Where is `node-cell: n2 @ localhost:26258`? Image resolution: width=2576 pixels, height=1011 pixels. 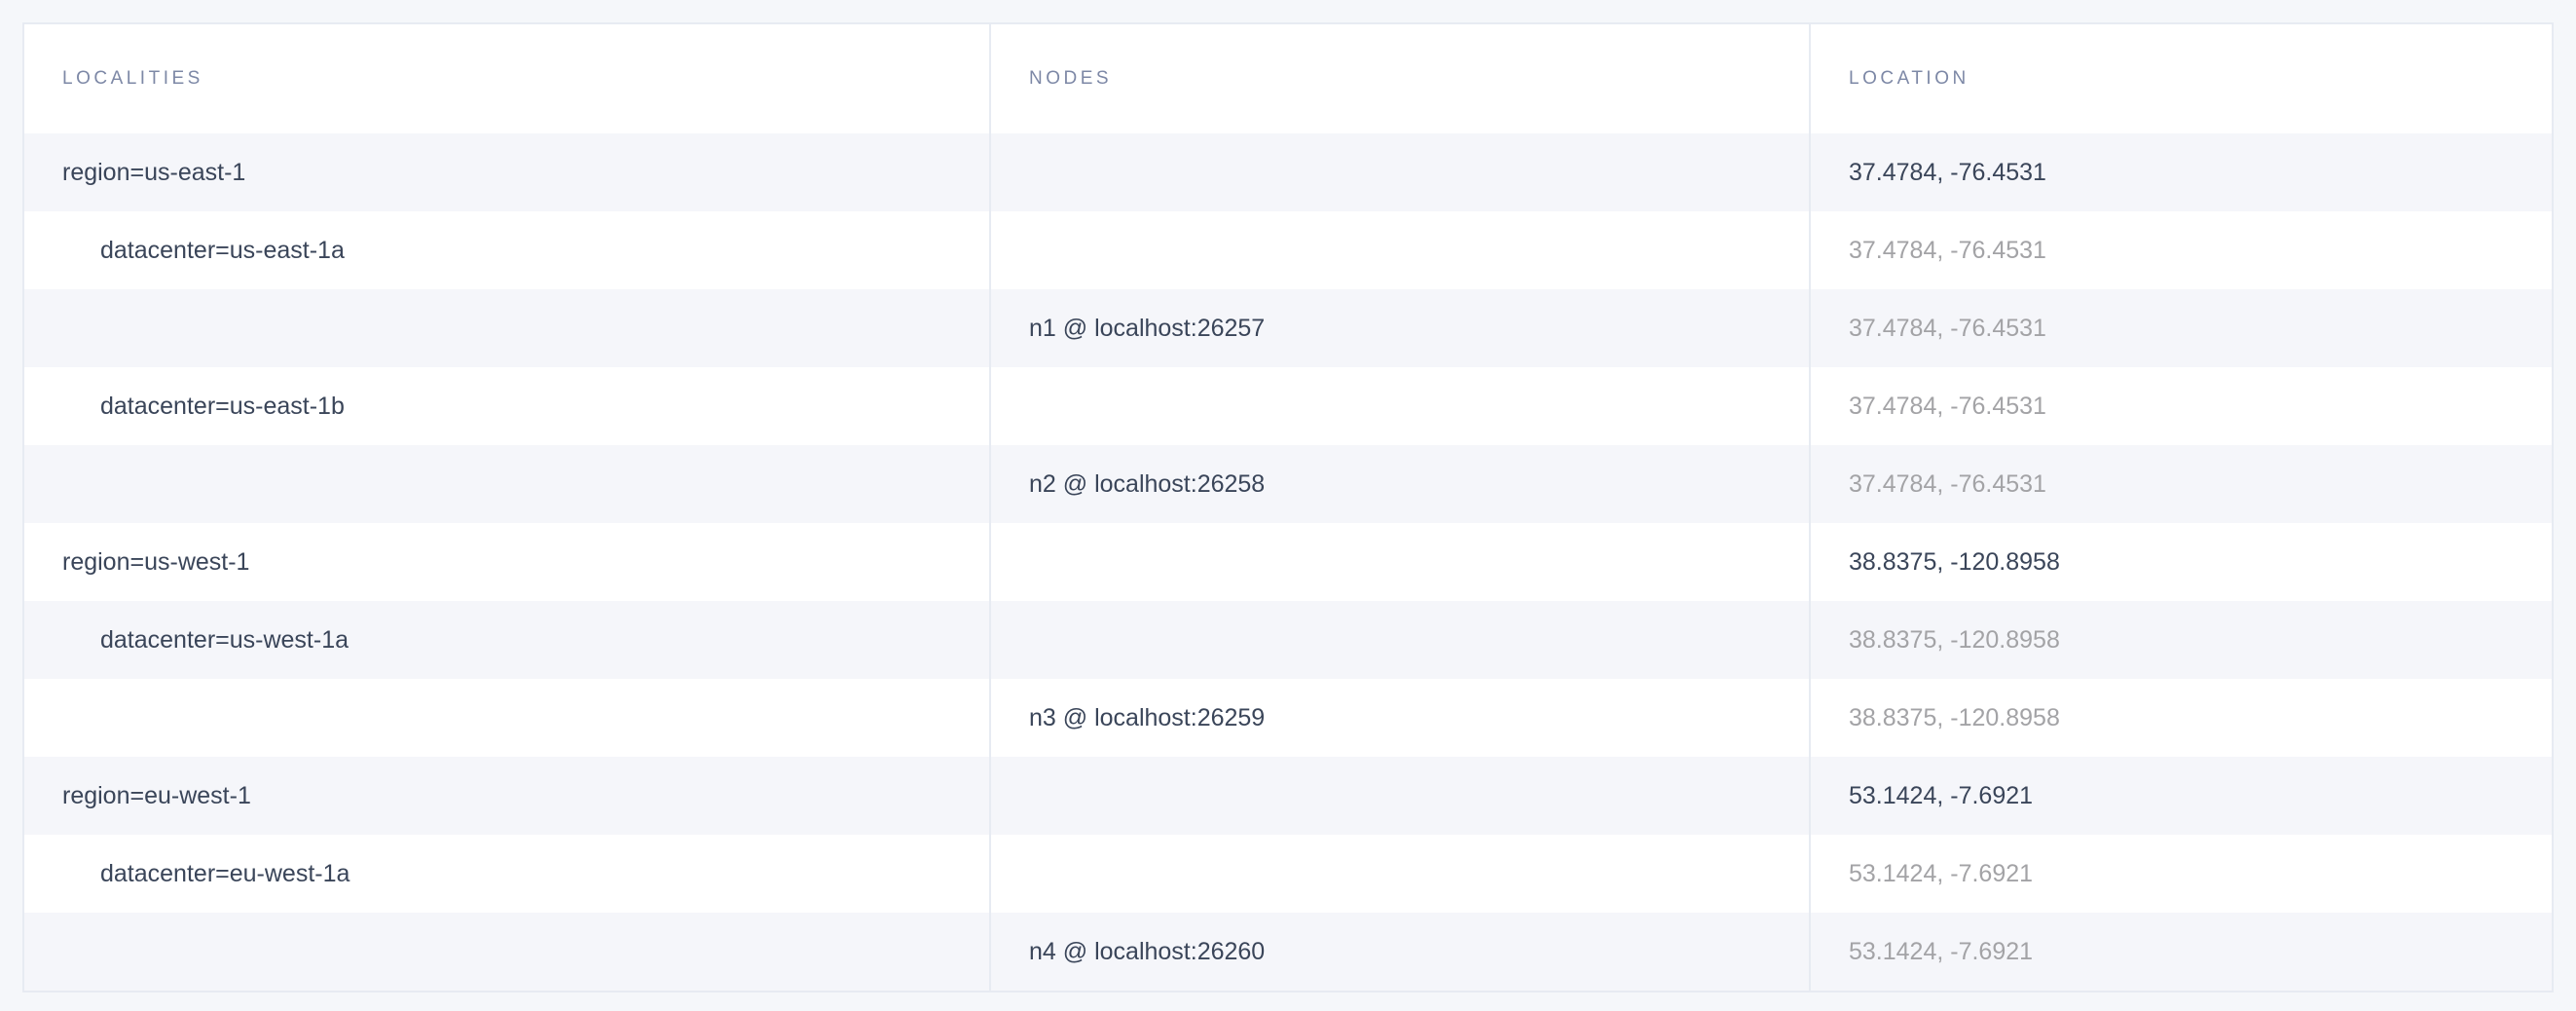 node-cell: n2 @ localhost:26258 is located at coordinates (1401, 484).